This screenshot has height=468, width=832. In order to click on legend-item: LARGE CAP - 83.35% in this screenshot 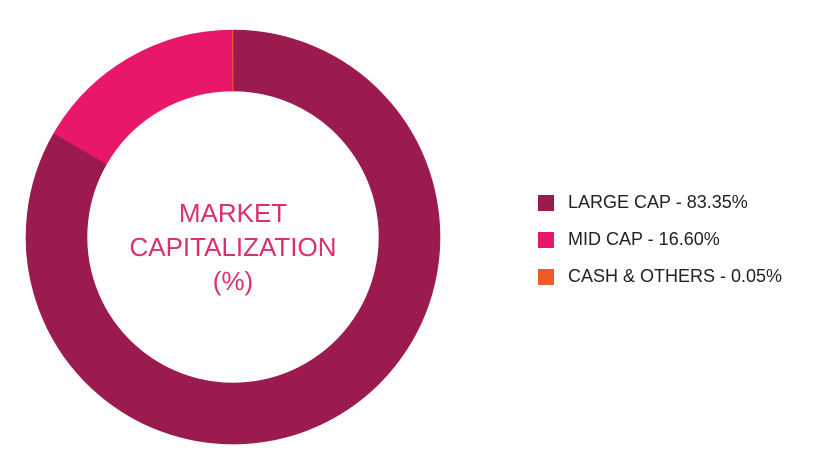, I will do `click(660, 202)`.